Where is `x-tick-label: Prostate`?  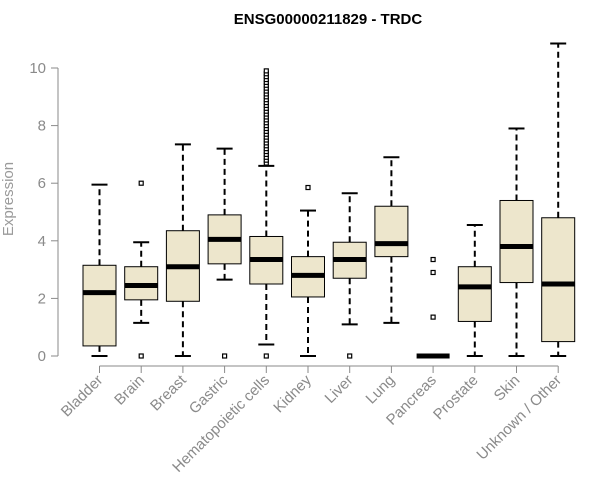
x-tick-label: Prostate is located at coordinates (456, 398).